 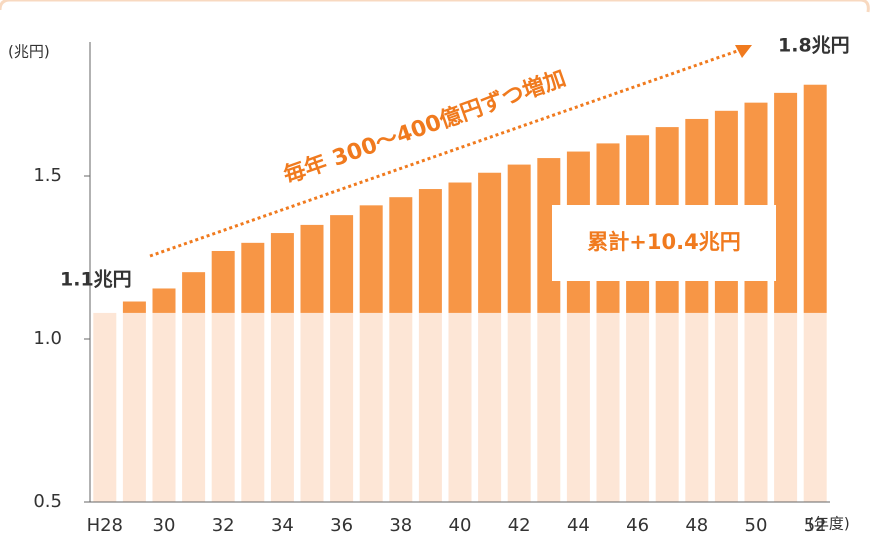 What do you see at coordinates (814, 46) in the screenshot?
I see `end-label: 1.8兆円` at bounding box center [814, 46].